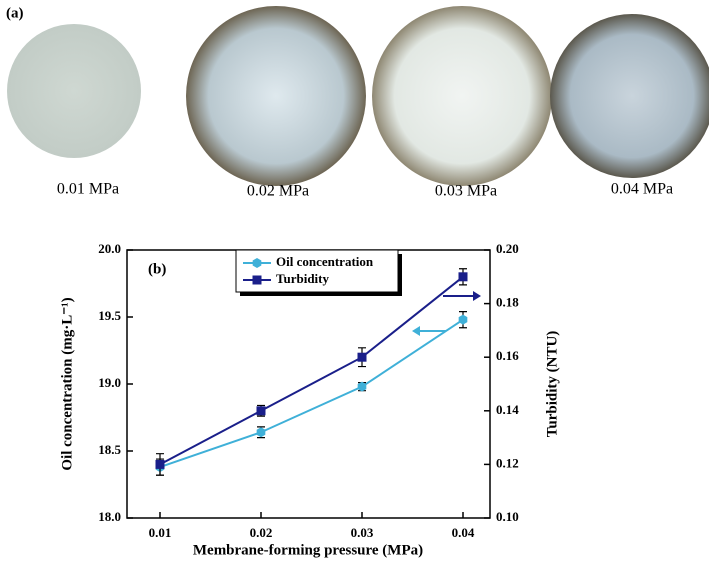  I want to click on caption: 0.02 MPa, so click(278, 191).